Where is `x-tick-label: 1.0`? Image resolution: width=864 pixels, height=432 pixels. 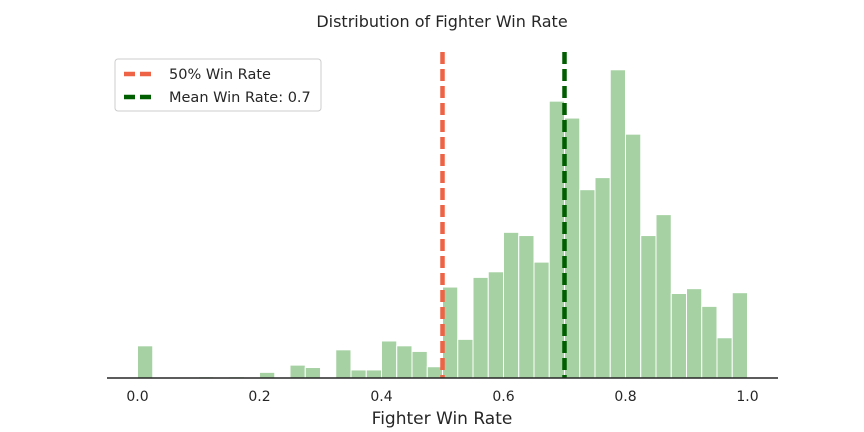
x-tick-label: 1.0 is located at coordinates (747, 397).